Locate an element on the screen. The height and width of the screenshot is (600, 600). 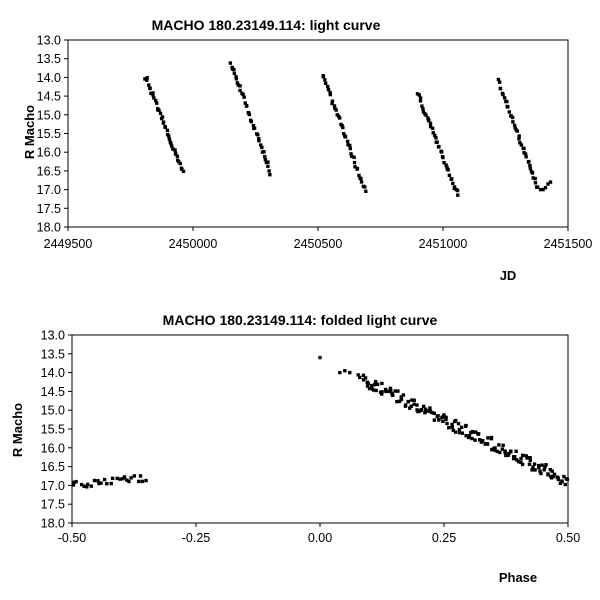
lightcurve-y-tick-label: 18.0 is located at coordinates (49, 228).